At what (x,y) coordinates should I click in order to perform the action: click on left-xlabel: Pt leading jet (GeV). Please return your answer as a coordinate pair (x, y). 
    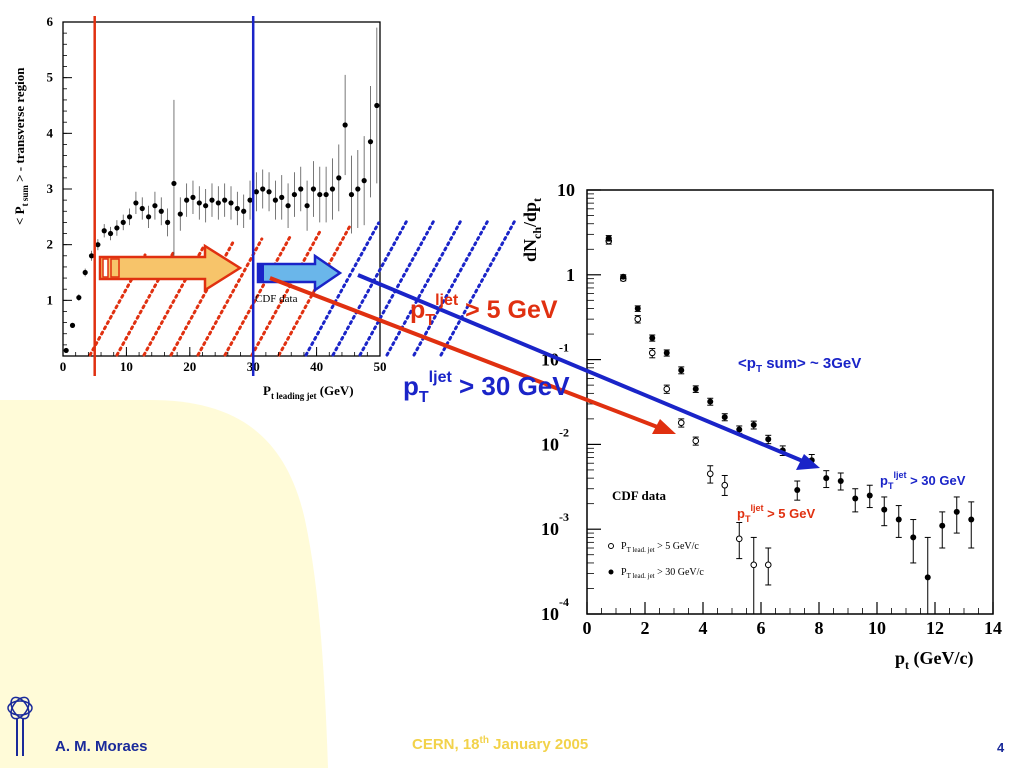
    Looking at the image, I should click on (308, 392).